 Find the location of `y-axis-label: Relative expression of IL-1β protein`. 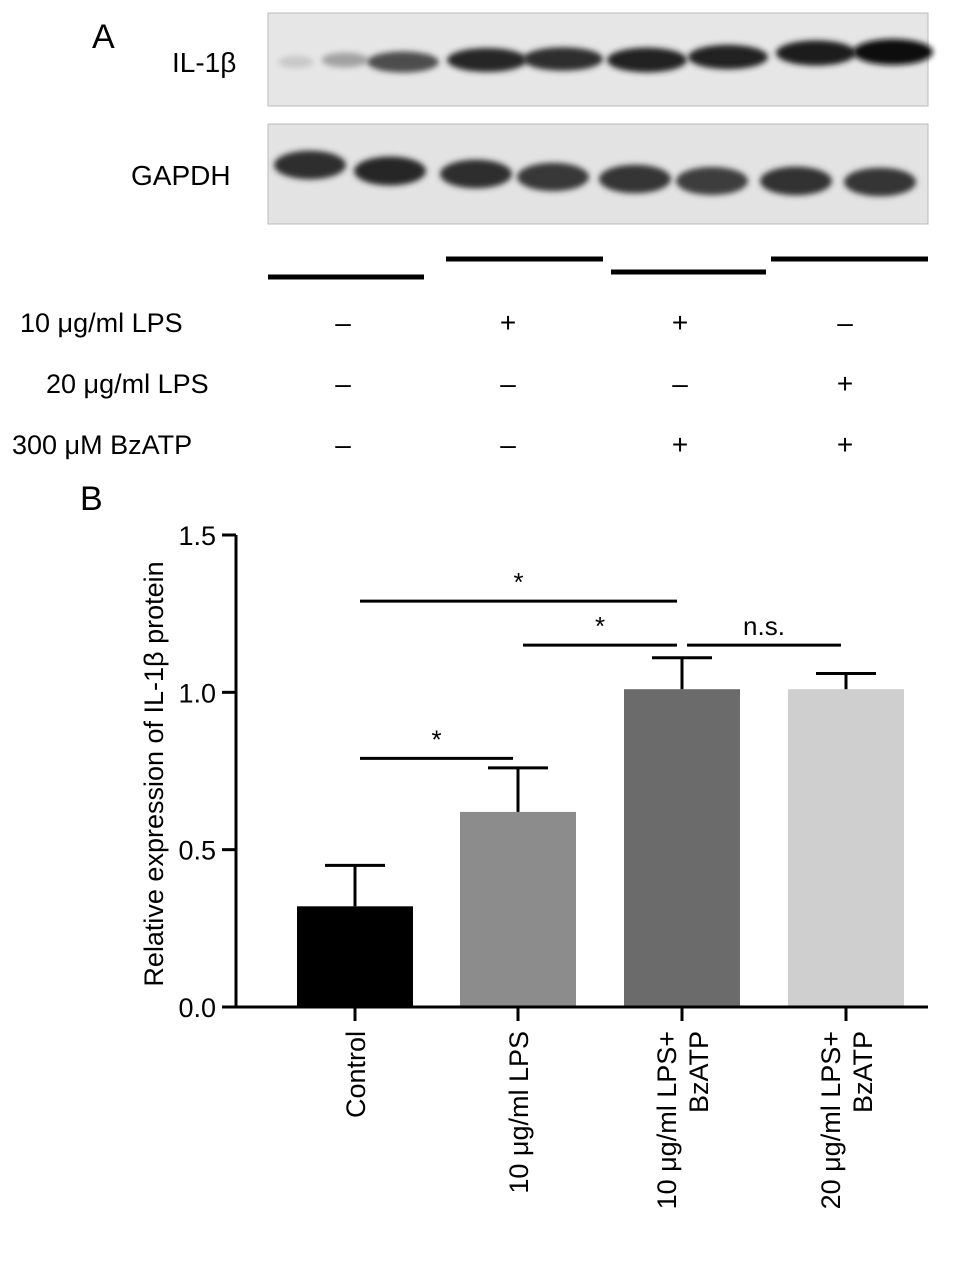

y-axis-label: Relative expression of IL-1β protein is located at coordinates (154, 773).